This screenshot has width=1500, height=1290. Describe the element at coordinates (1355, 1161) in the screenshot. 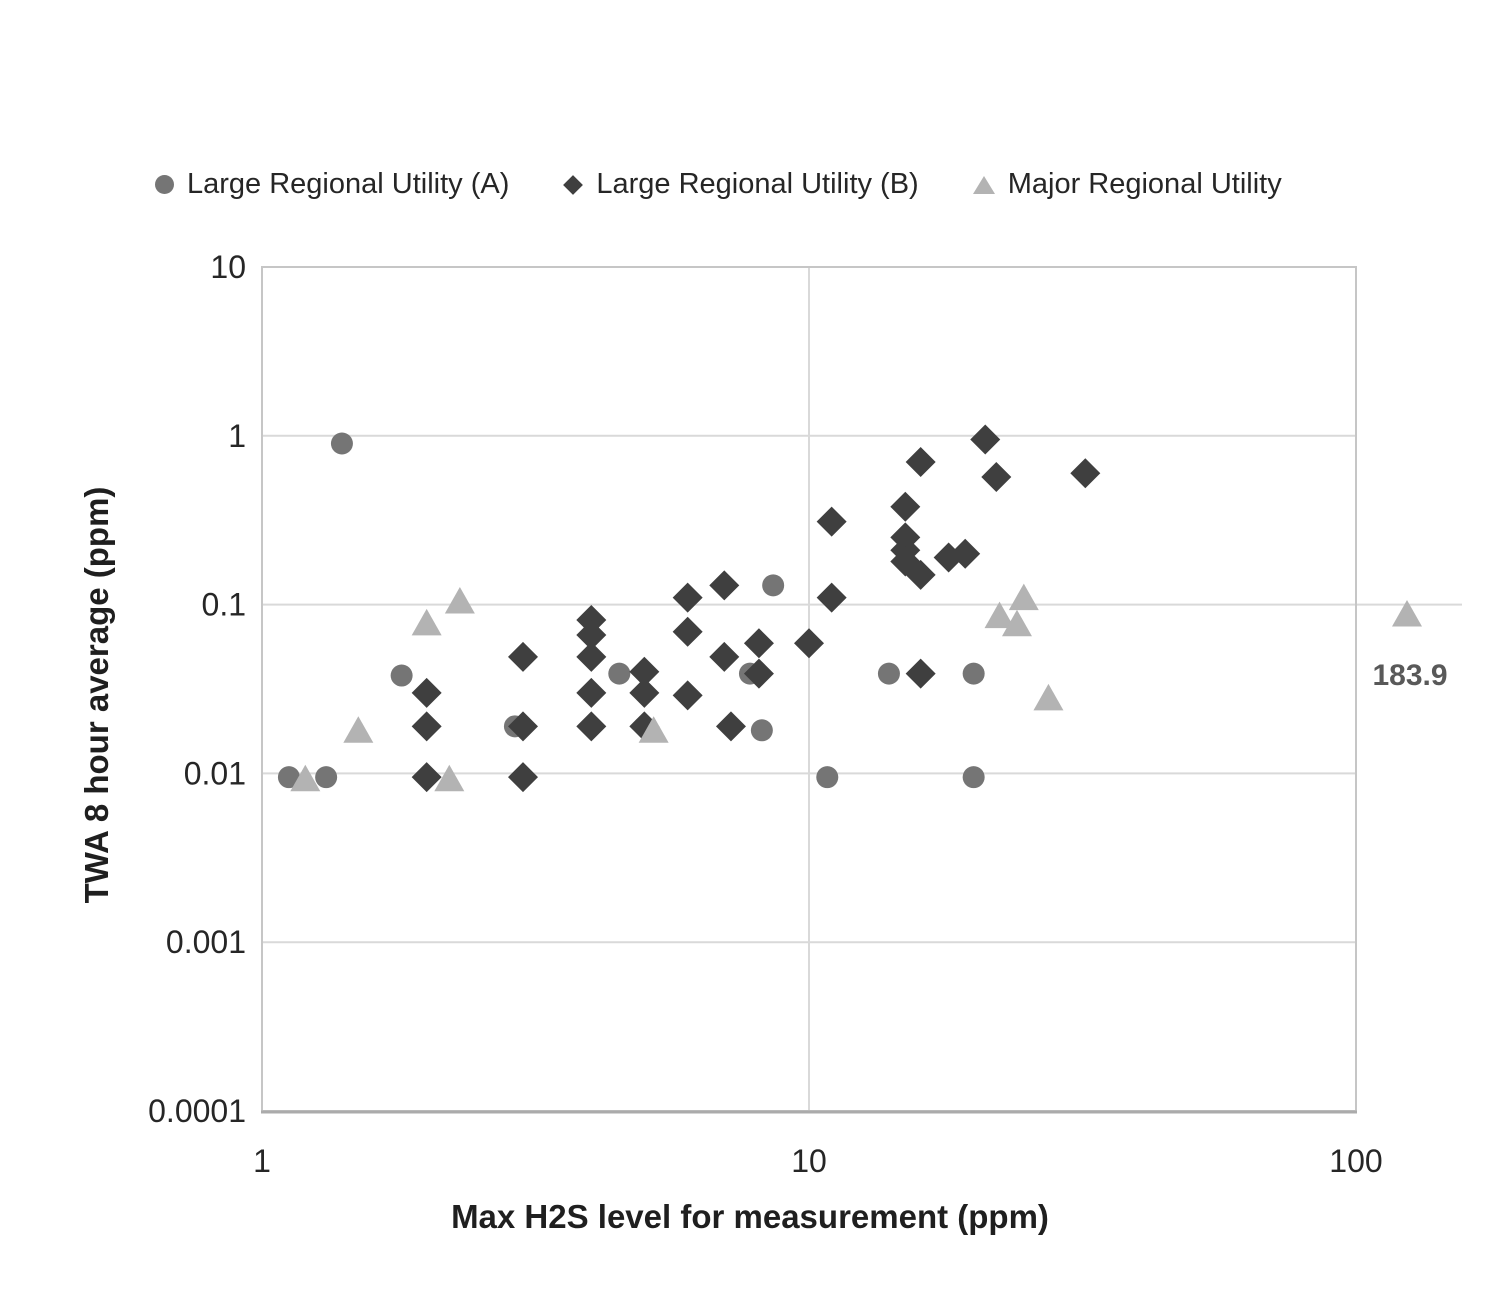

I see `x-tick-label: 100` at that location.